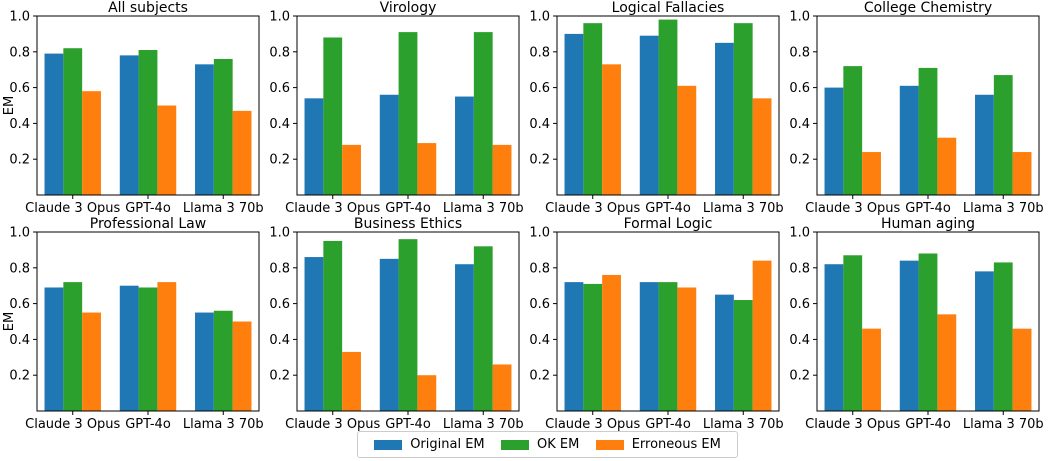 This screenshot has height=461, width=1058. What do you see at coordinates (928, 224) in the screenshot?
I see `panel-title: Human aging` at bounding box center [928, 224].